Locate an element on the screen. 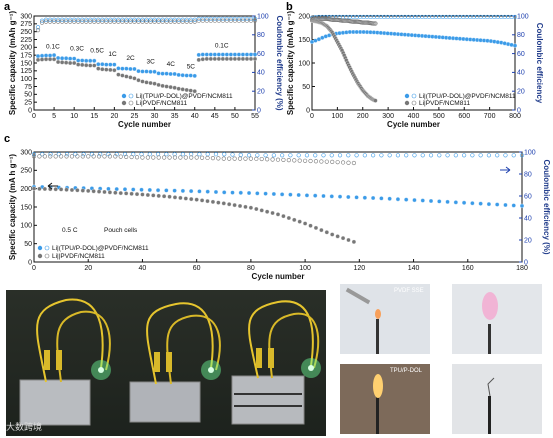  y-tick-label: 300 is located at coordinates (26, 152).